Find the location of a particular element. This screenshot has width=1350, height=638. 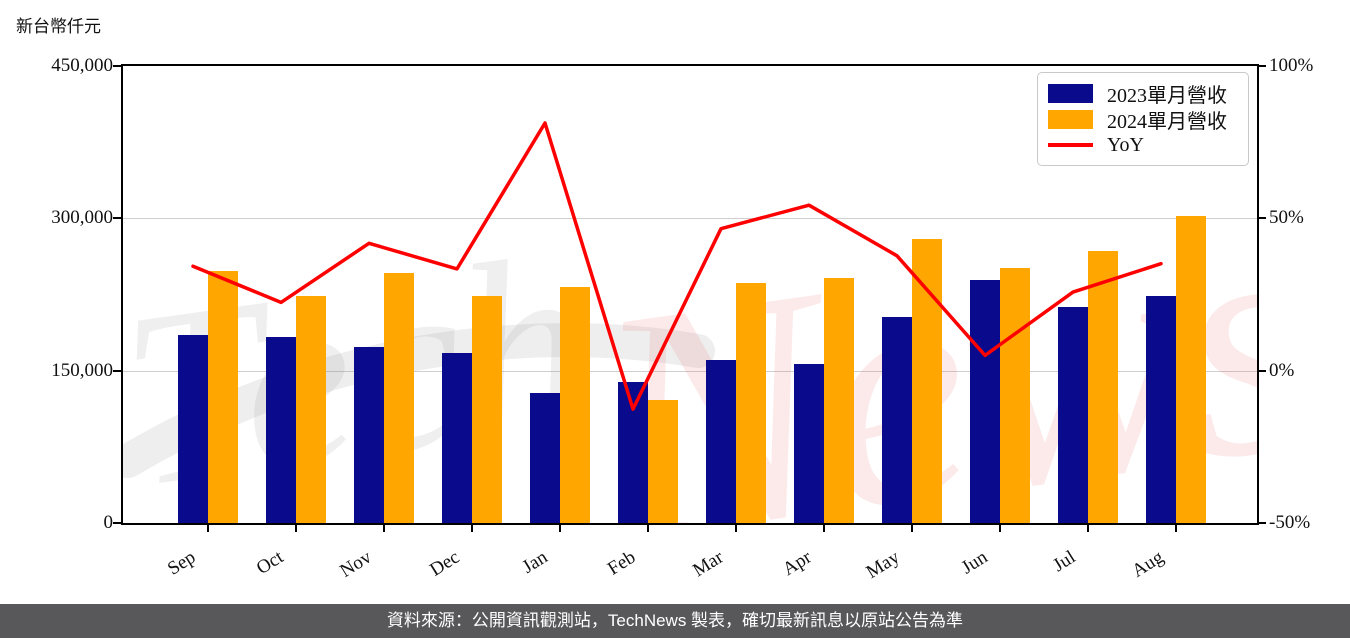

x-axis-tick-Mar is located at coordinates (736, 527).